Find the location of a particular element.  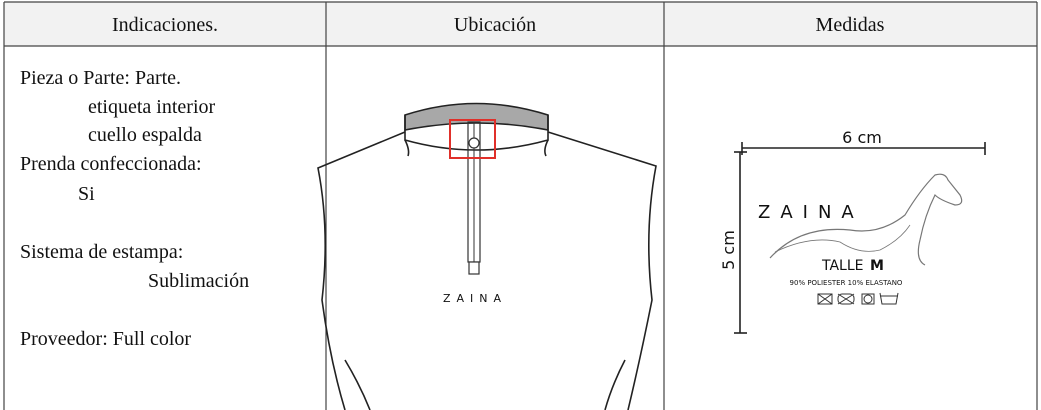

header-cell: Ubicación is located at coordinates (495, 25).